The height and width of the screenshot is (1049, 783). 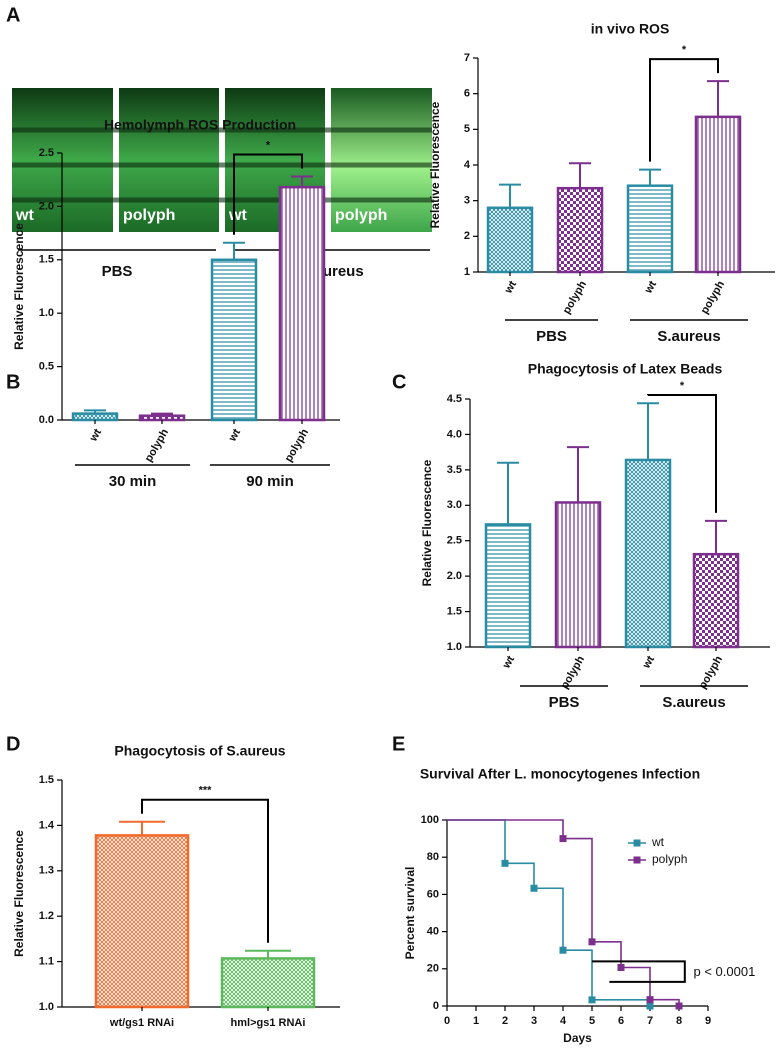 I want to click on y-tick-label: 5, so click(x=467, y=129).